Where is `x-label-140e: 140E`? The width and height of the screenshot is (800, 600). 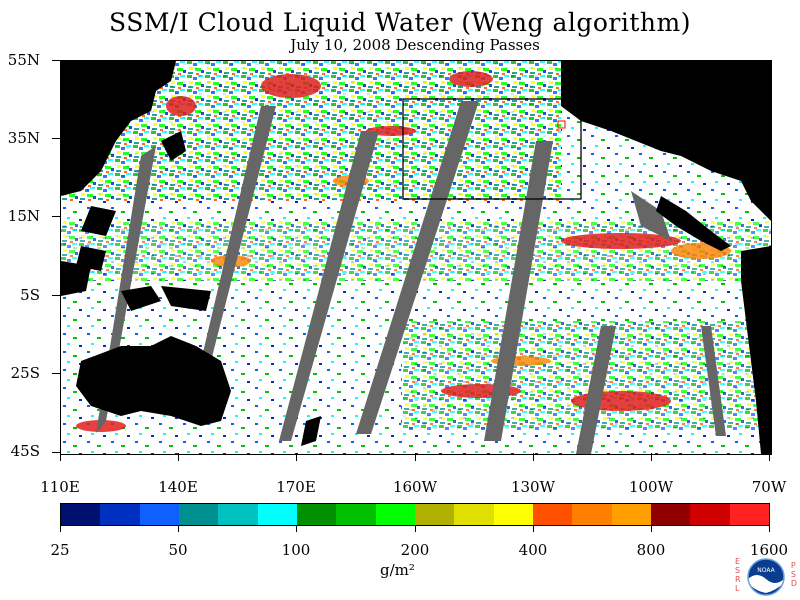 x-label-140e: 140E is located at coordinates (178, 487).